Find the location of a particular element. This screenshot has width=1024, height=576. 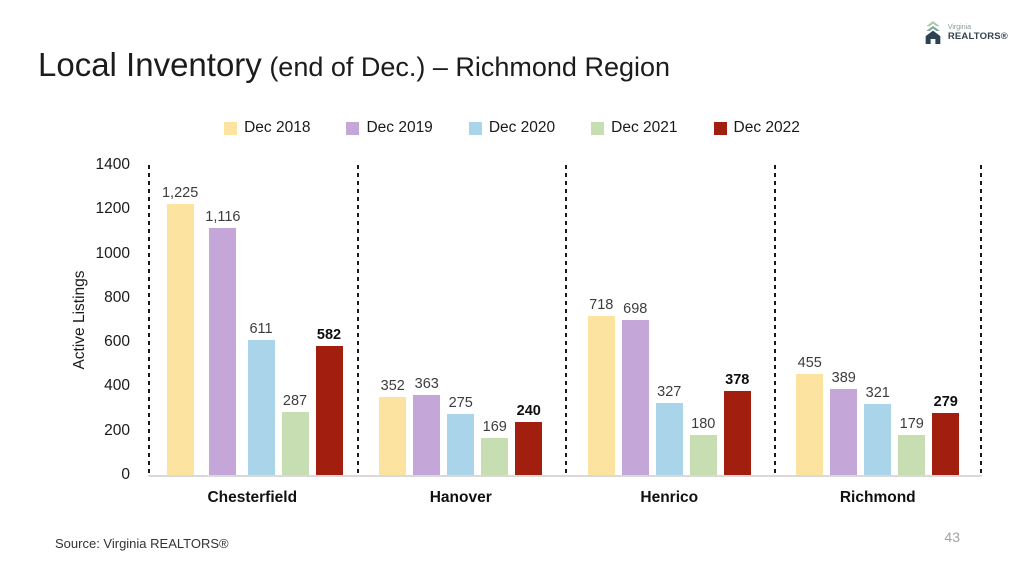

logo-text: Virginia REALTORS® is located at coordinates (978, 33).